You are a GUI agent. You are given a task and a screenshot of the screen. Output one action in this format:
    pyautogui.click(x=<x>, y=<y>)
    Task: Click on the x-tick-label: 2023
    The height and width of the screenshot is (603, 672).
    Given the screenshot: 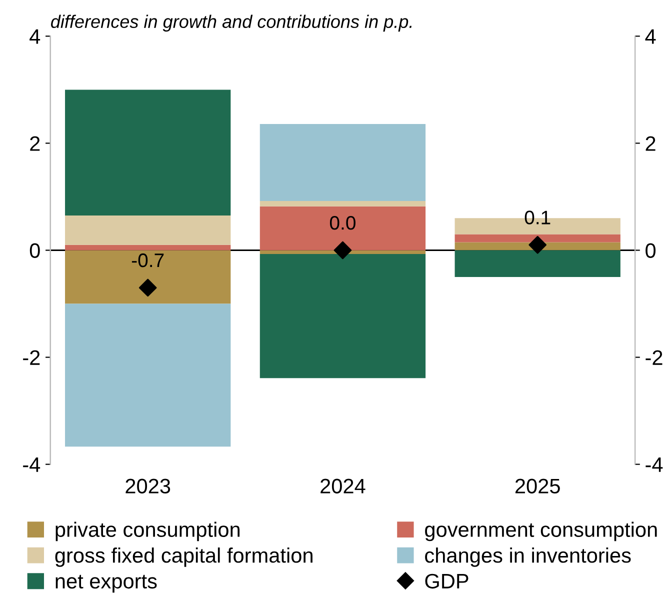 What is the action you would take?
    pyautogui.click(x=148, y=486)
    